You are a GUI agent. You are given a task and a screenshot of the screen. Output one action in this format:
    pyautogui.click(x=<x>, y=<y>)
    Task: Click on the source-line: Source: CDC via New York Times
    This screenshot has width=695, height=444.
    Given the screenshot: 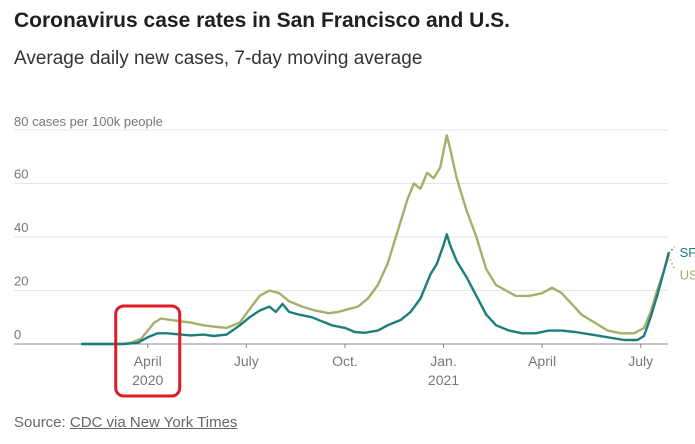 What is the action you would take?
    pyautogui.click(x=125, y=422)
    